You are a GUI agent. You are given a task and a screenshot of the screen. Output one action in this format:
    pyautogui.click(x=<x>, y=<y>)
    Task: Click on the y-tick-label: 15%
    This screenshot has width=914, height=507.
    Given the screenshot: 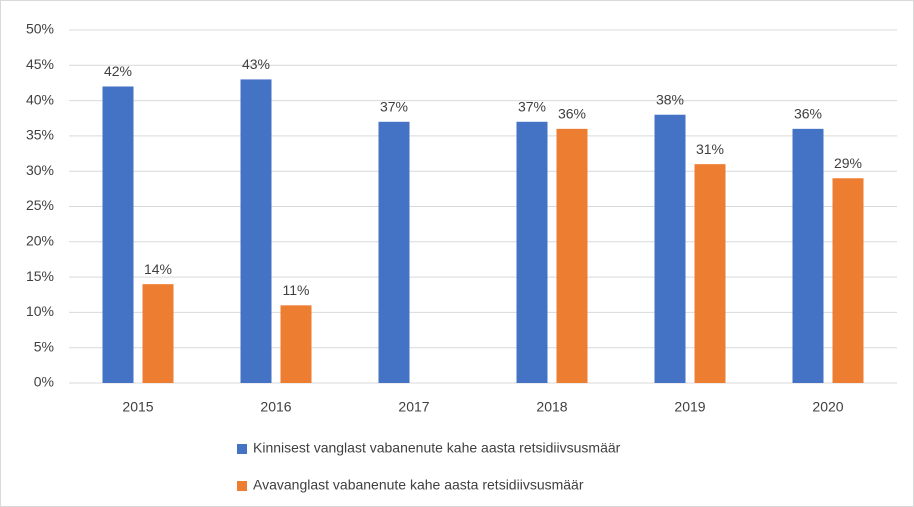 What is the action you would take?
    pyautogui.click(x=40, y=276)
    